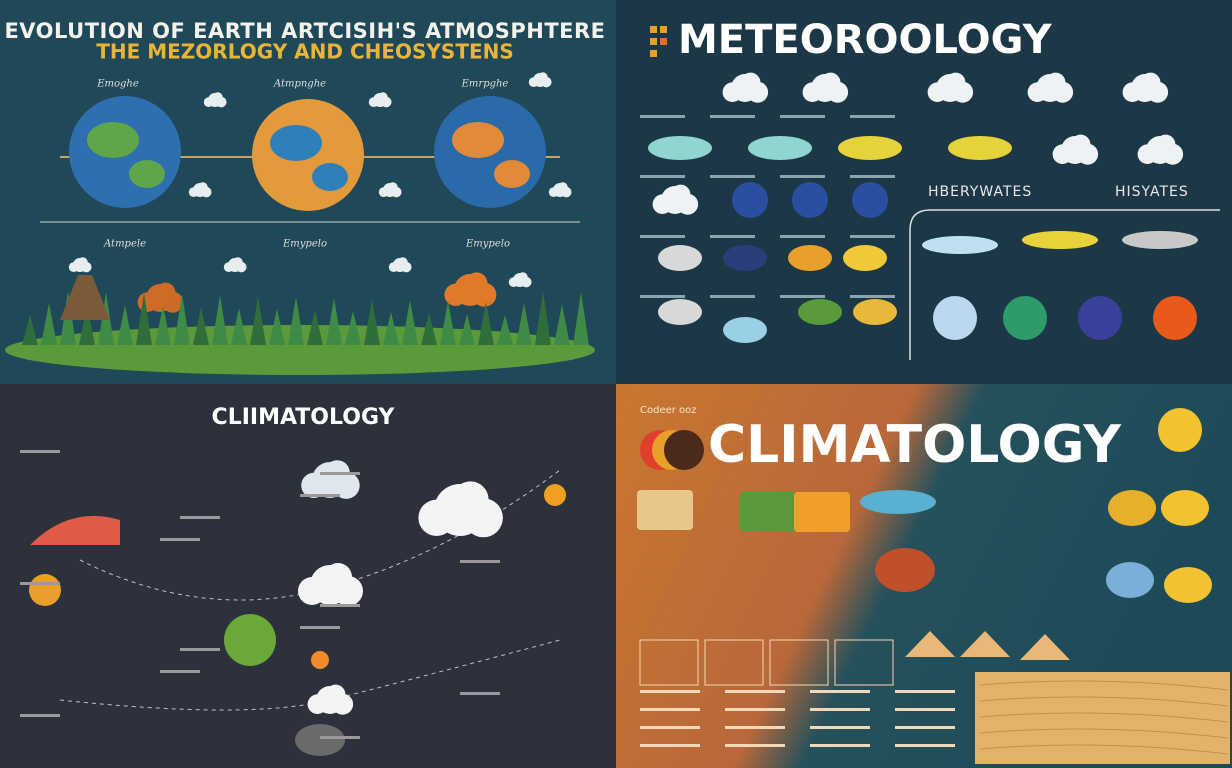 The image size is (1232, 768). I want to click on pyramid, so click(1045, 647).